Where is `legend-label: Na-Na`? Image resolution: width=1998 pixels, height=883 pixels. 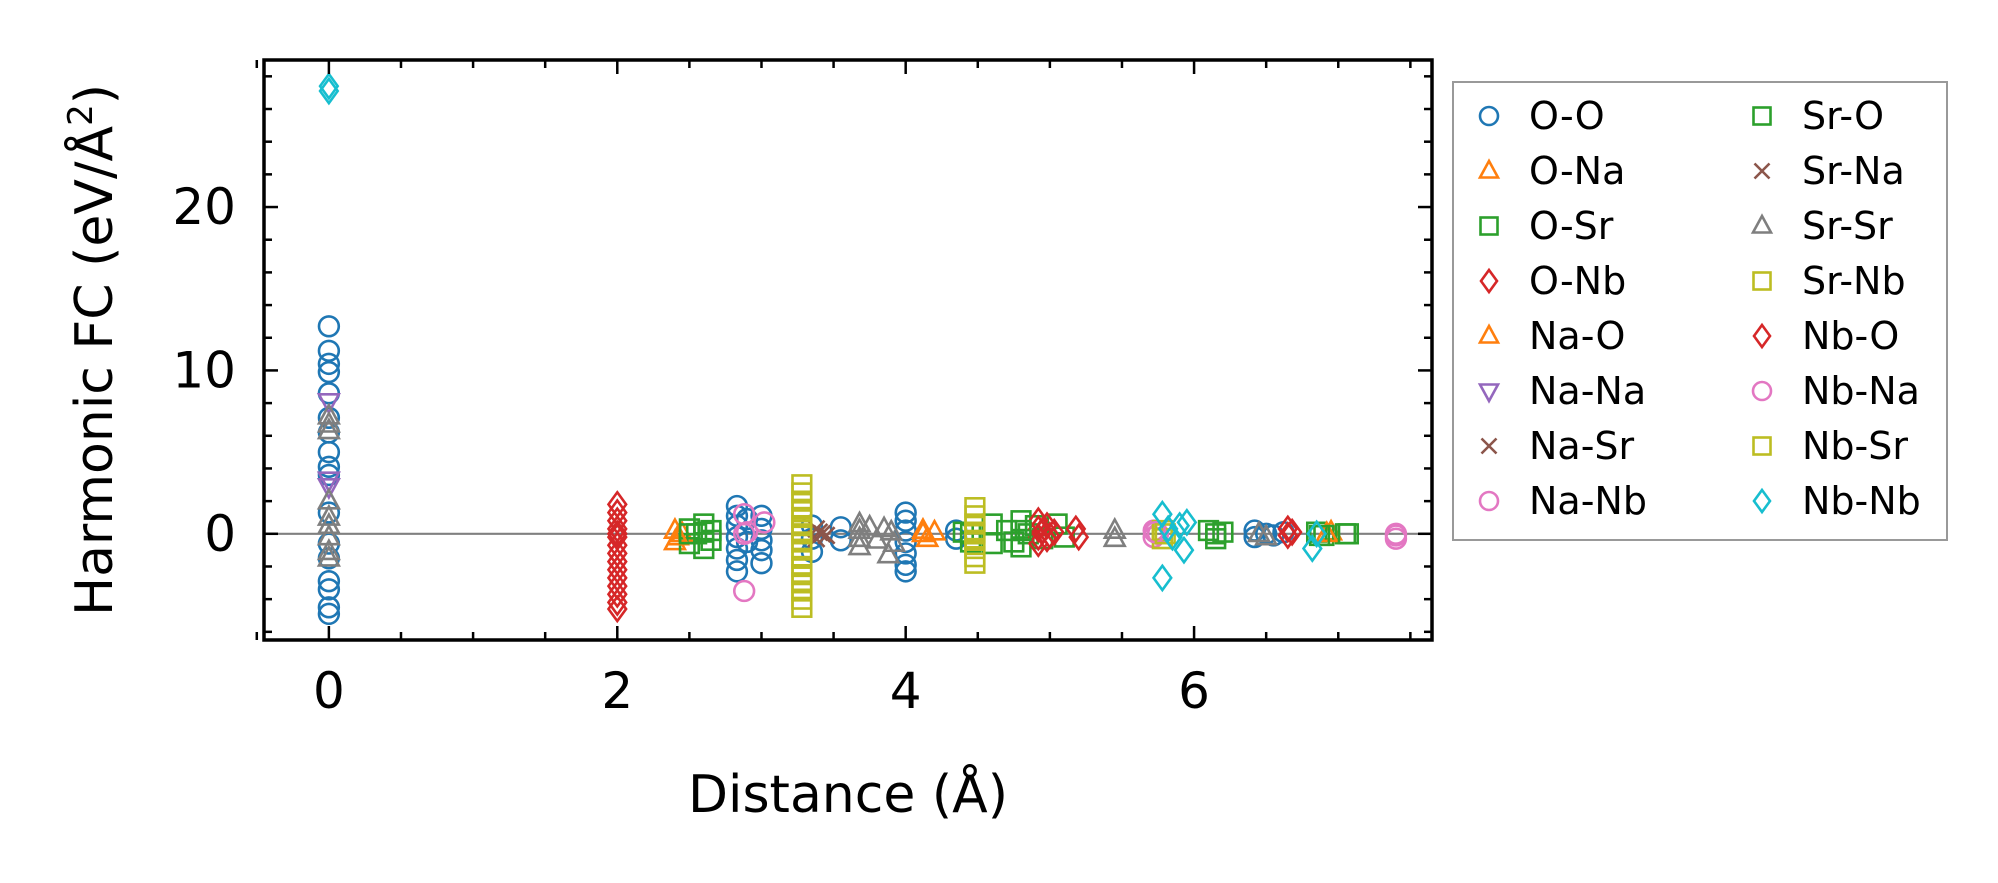 legend-label: Na-Na is located at coordinates (1587, 391).